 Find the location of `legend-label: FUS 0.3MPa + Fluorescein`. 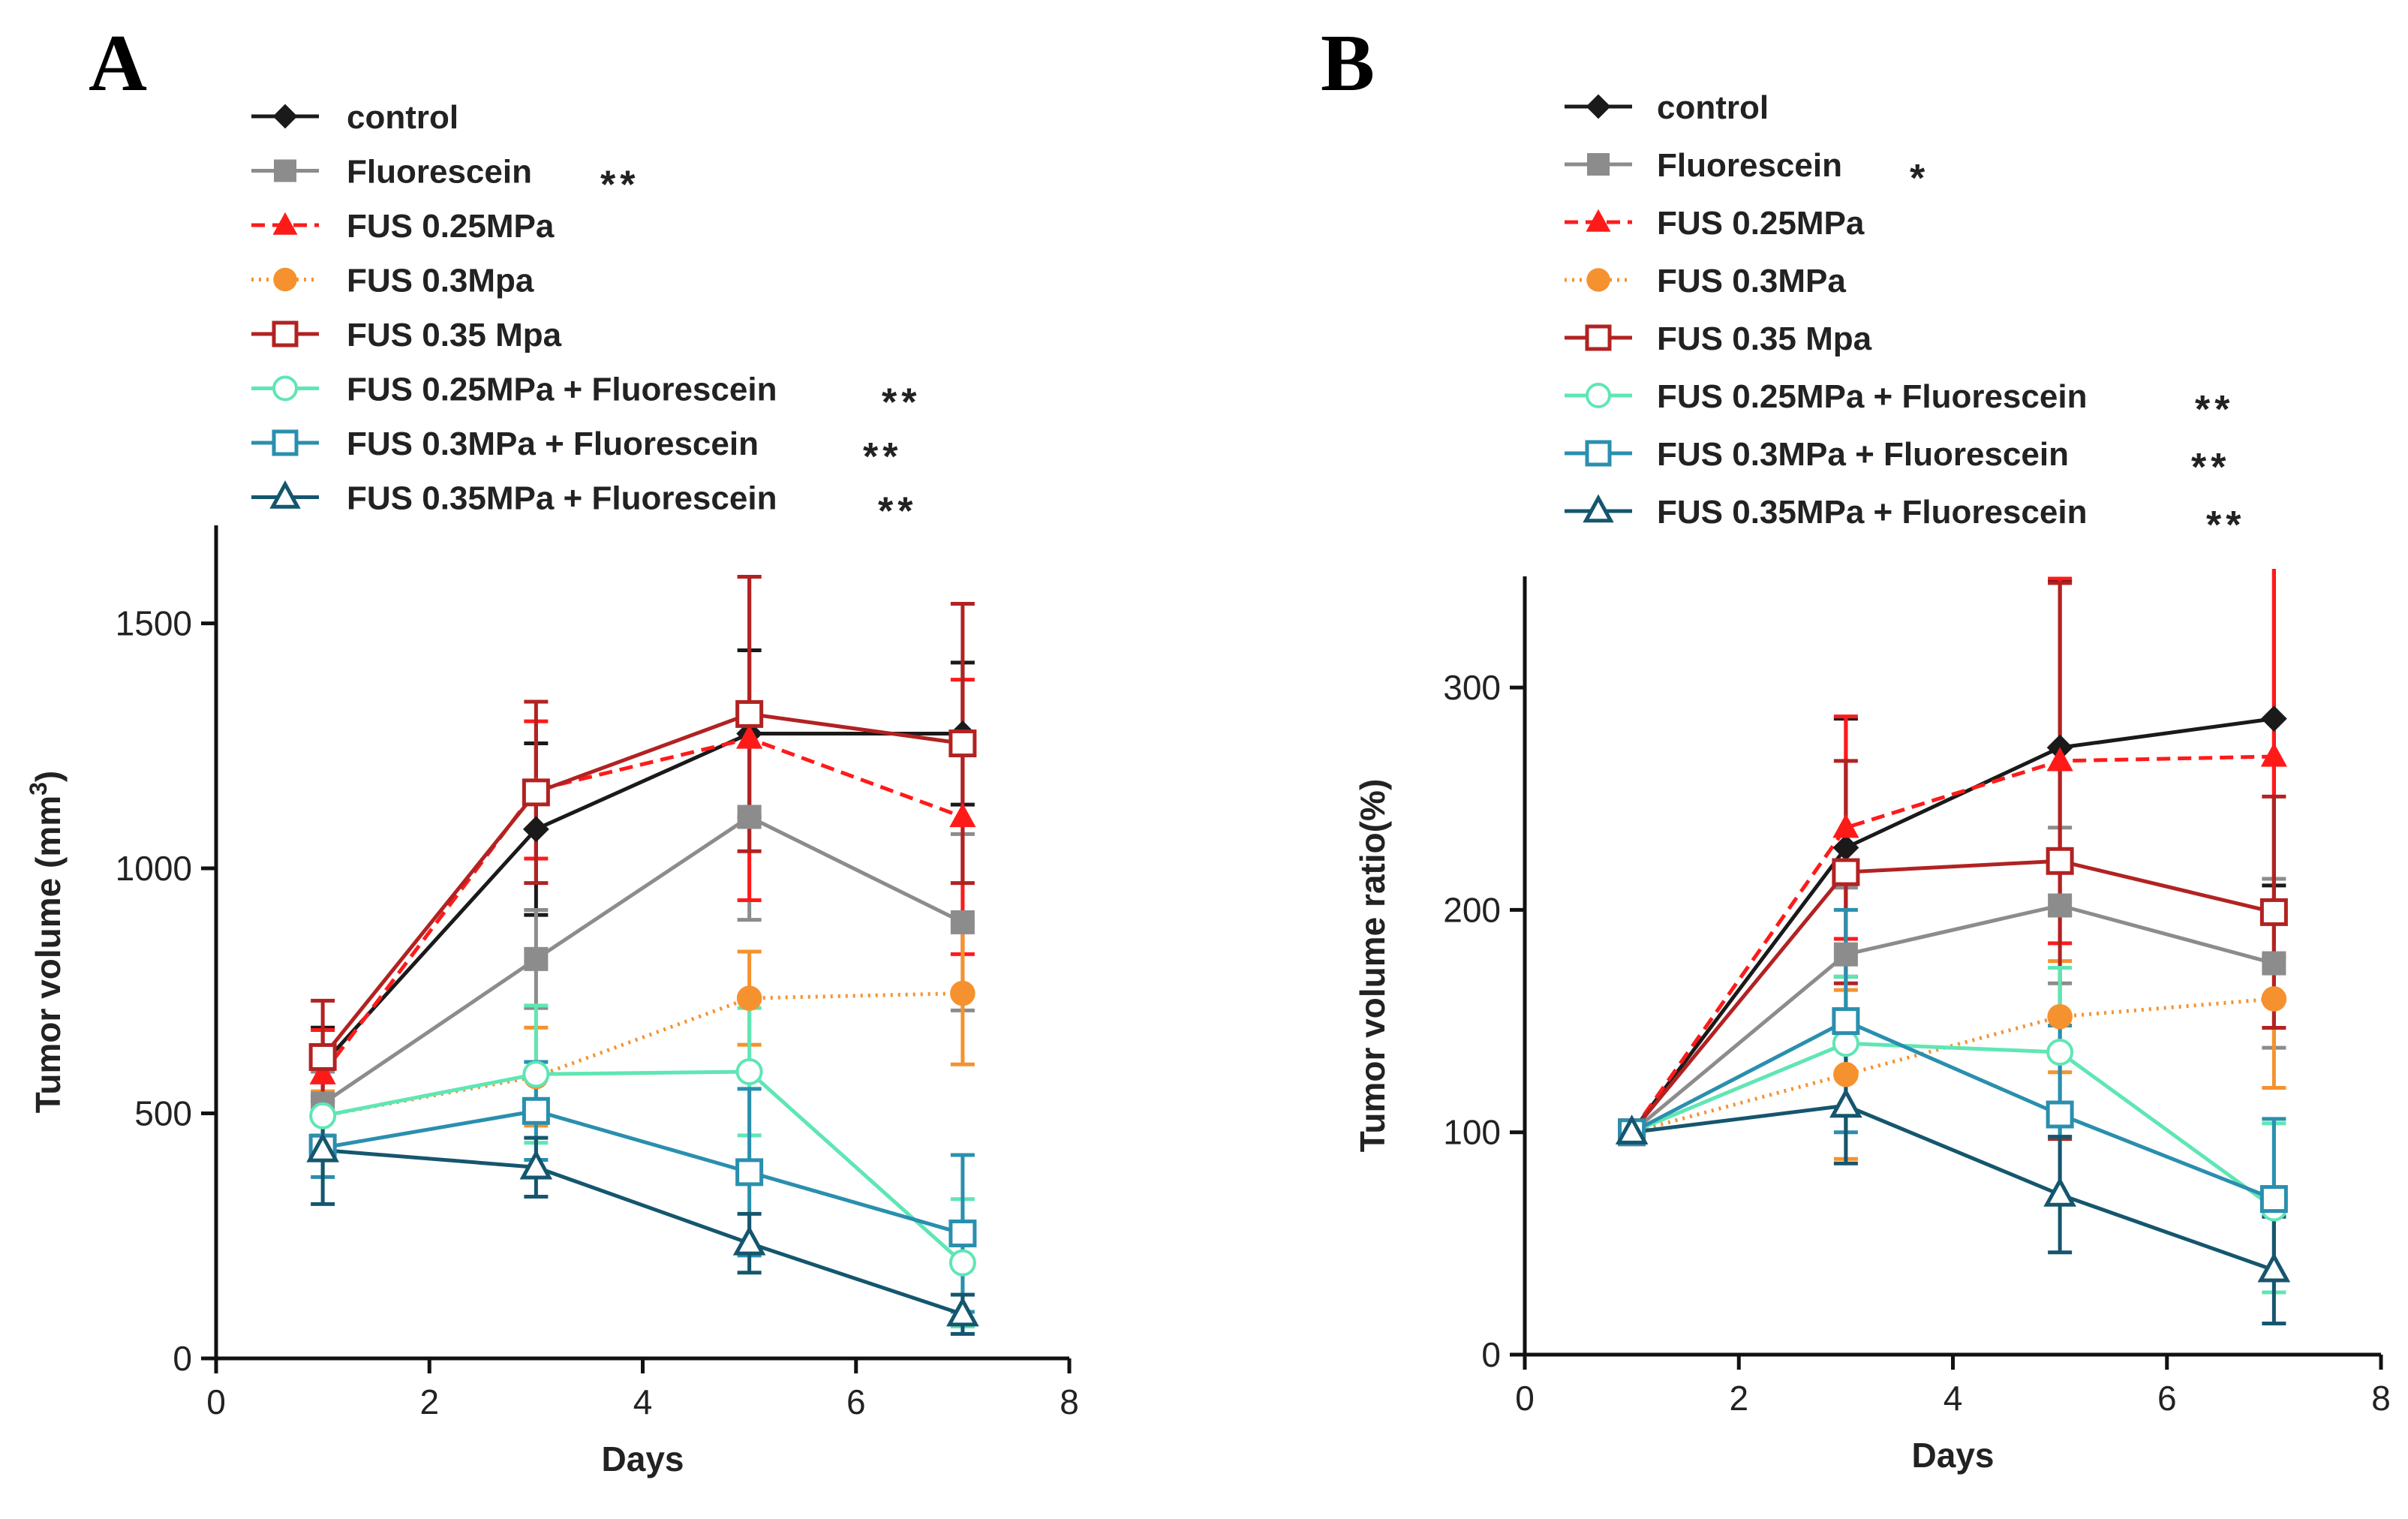

legend-label: FUS 0.3MPa + Fluorescein is located at coordinates (553, 444).